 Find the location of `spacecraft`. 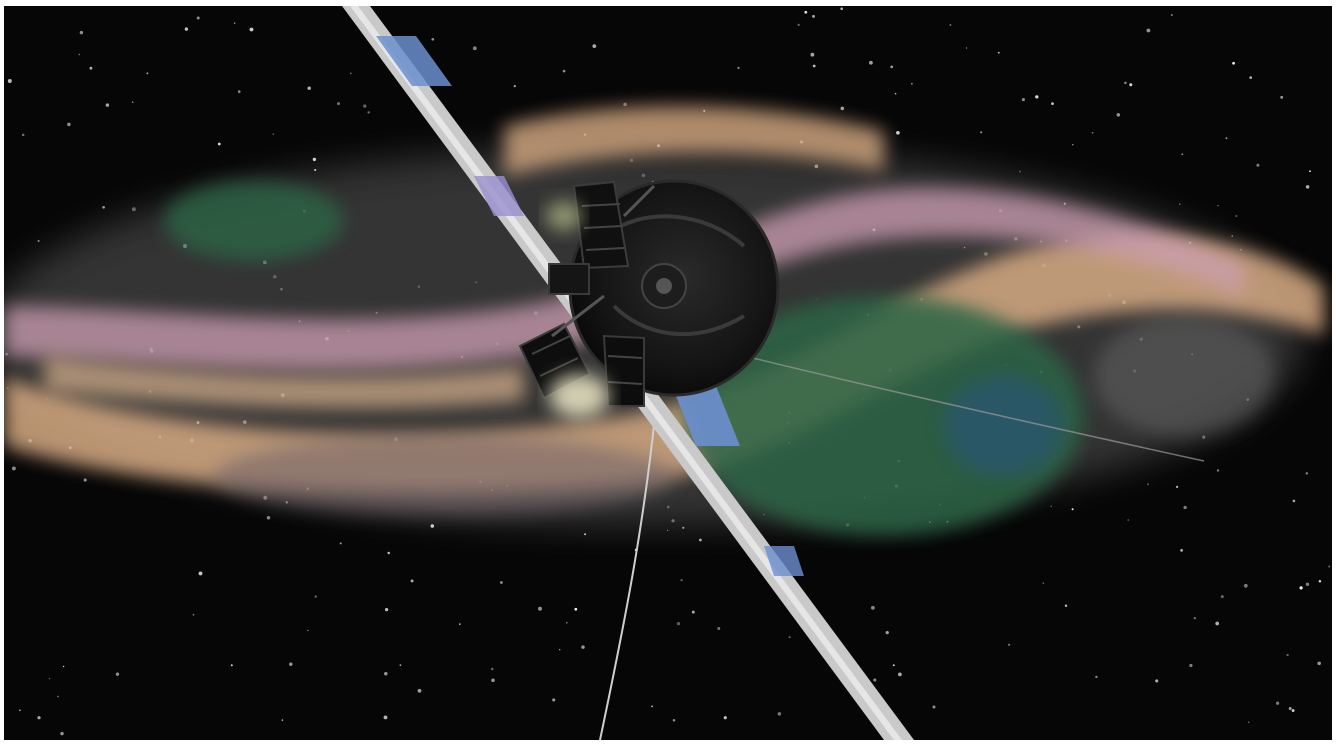

spacecraft is located at coordinates (649, 298).